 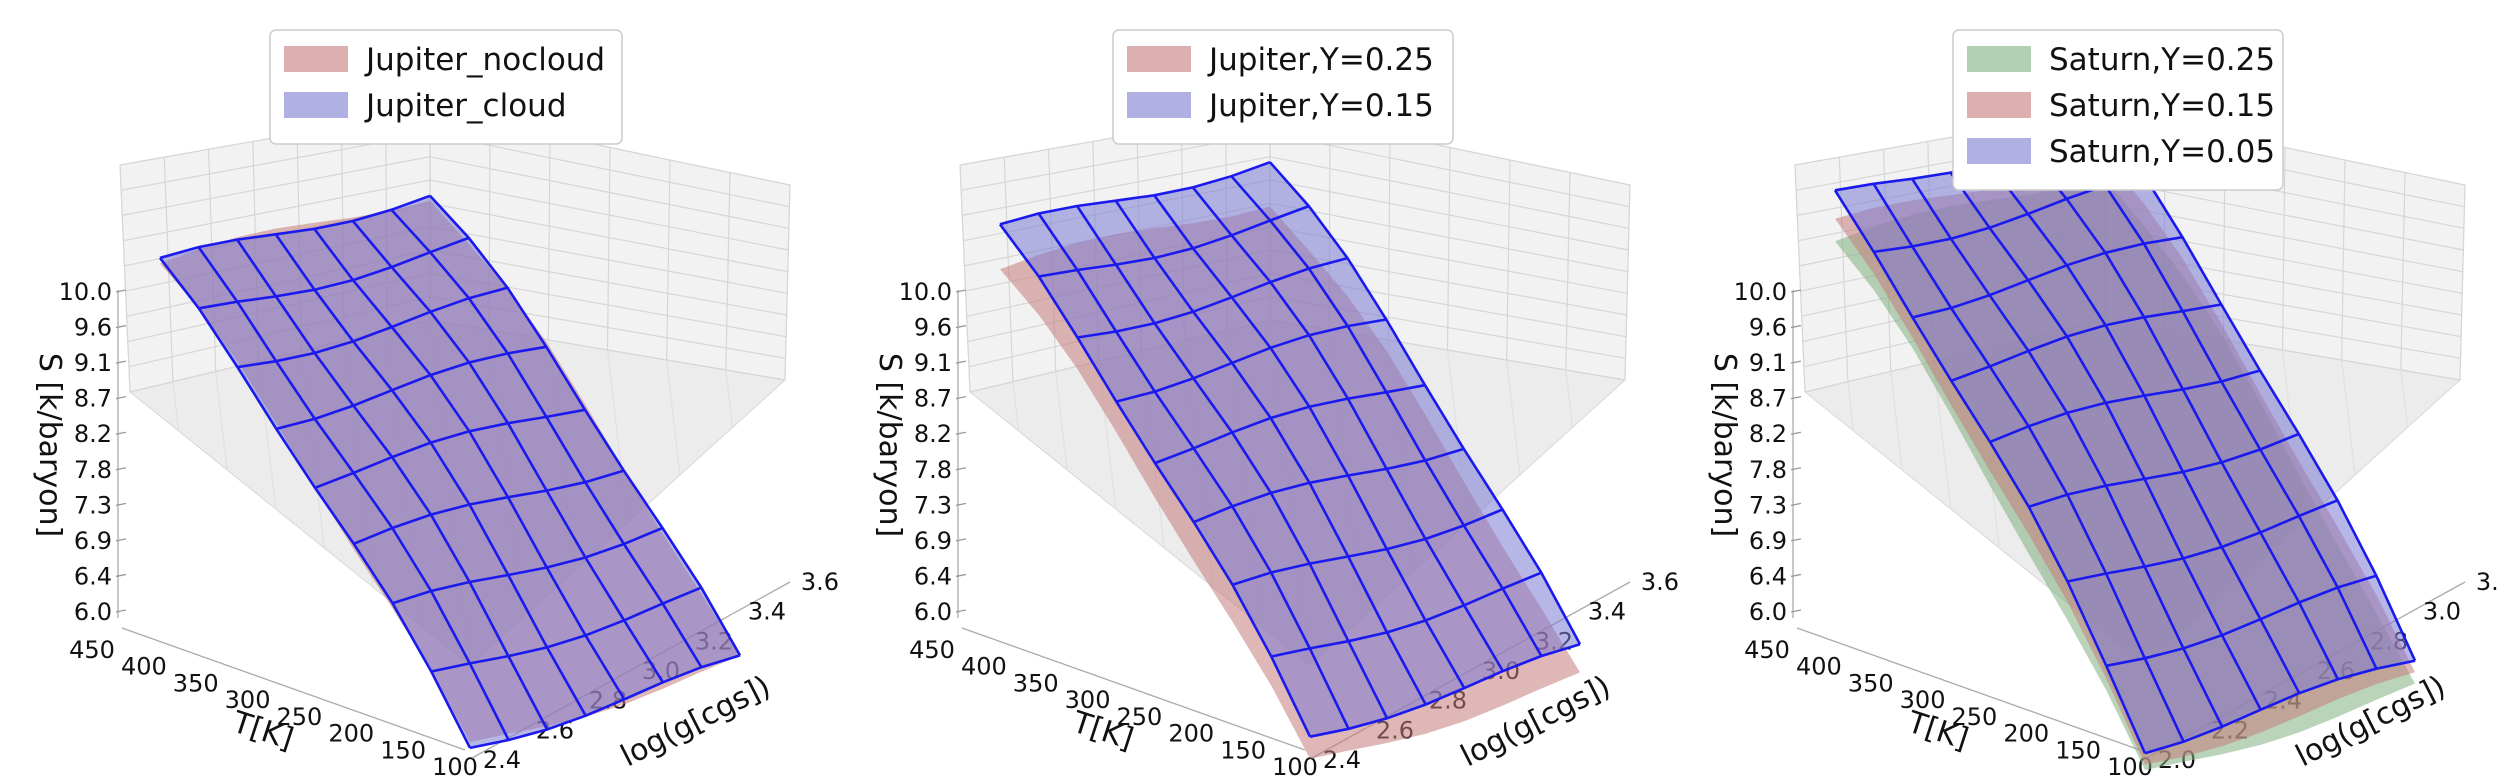 What do you see at coordinates (1088, 700) in the screenshot?
I see `teff-tick-label: 300` at bounding box center [1088, 700].